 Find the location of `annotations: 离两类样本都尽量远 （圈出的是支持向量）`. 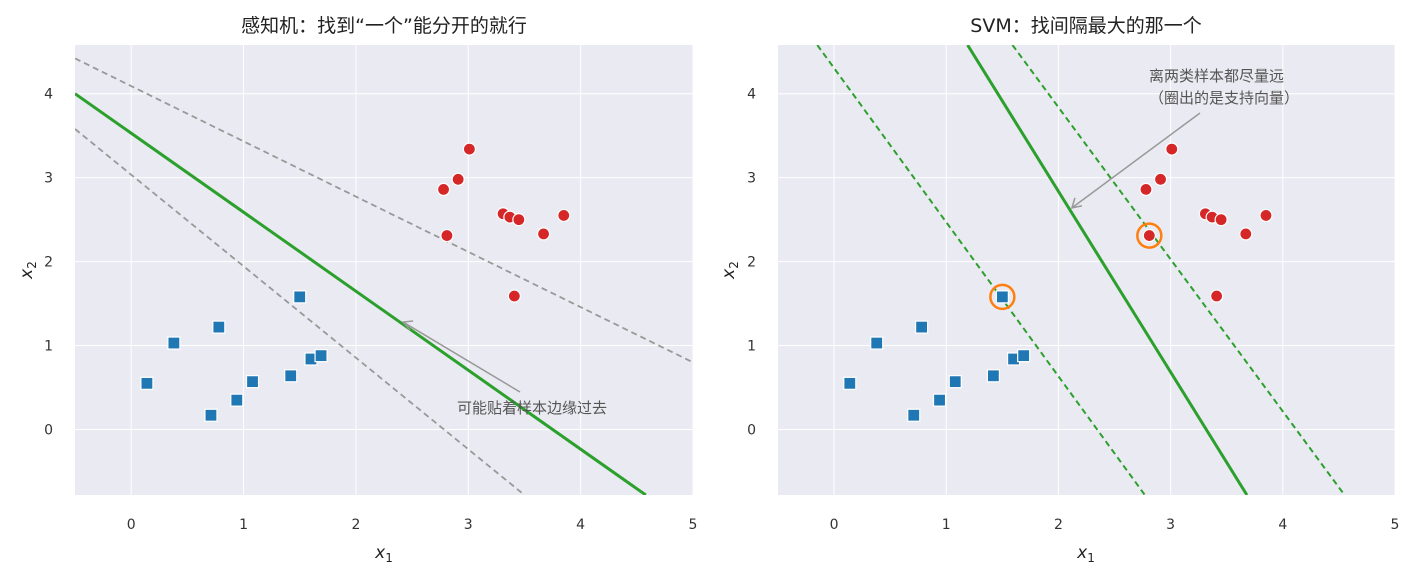

annotations: 离两类样本都尽量远 （圈出的是支持向量） is located at coordinates (1184, 138).